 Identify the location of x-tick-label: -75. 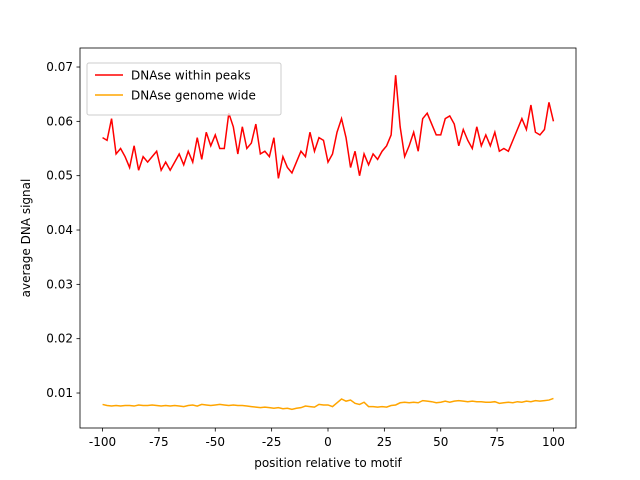
(159, 442).